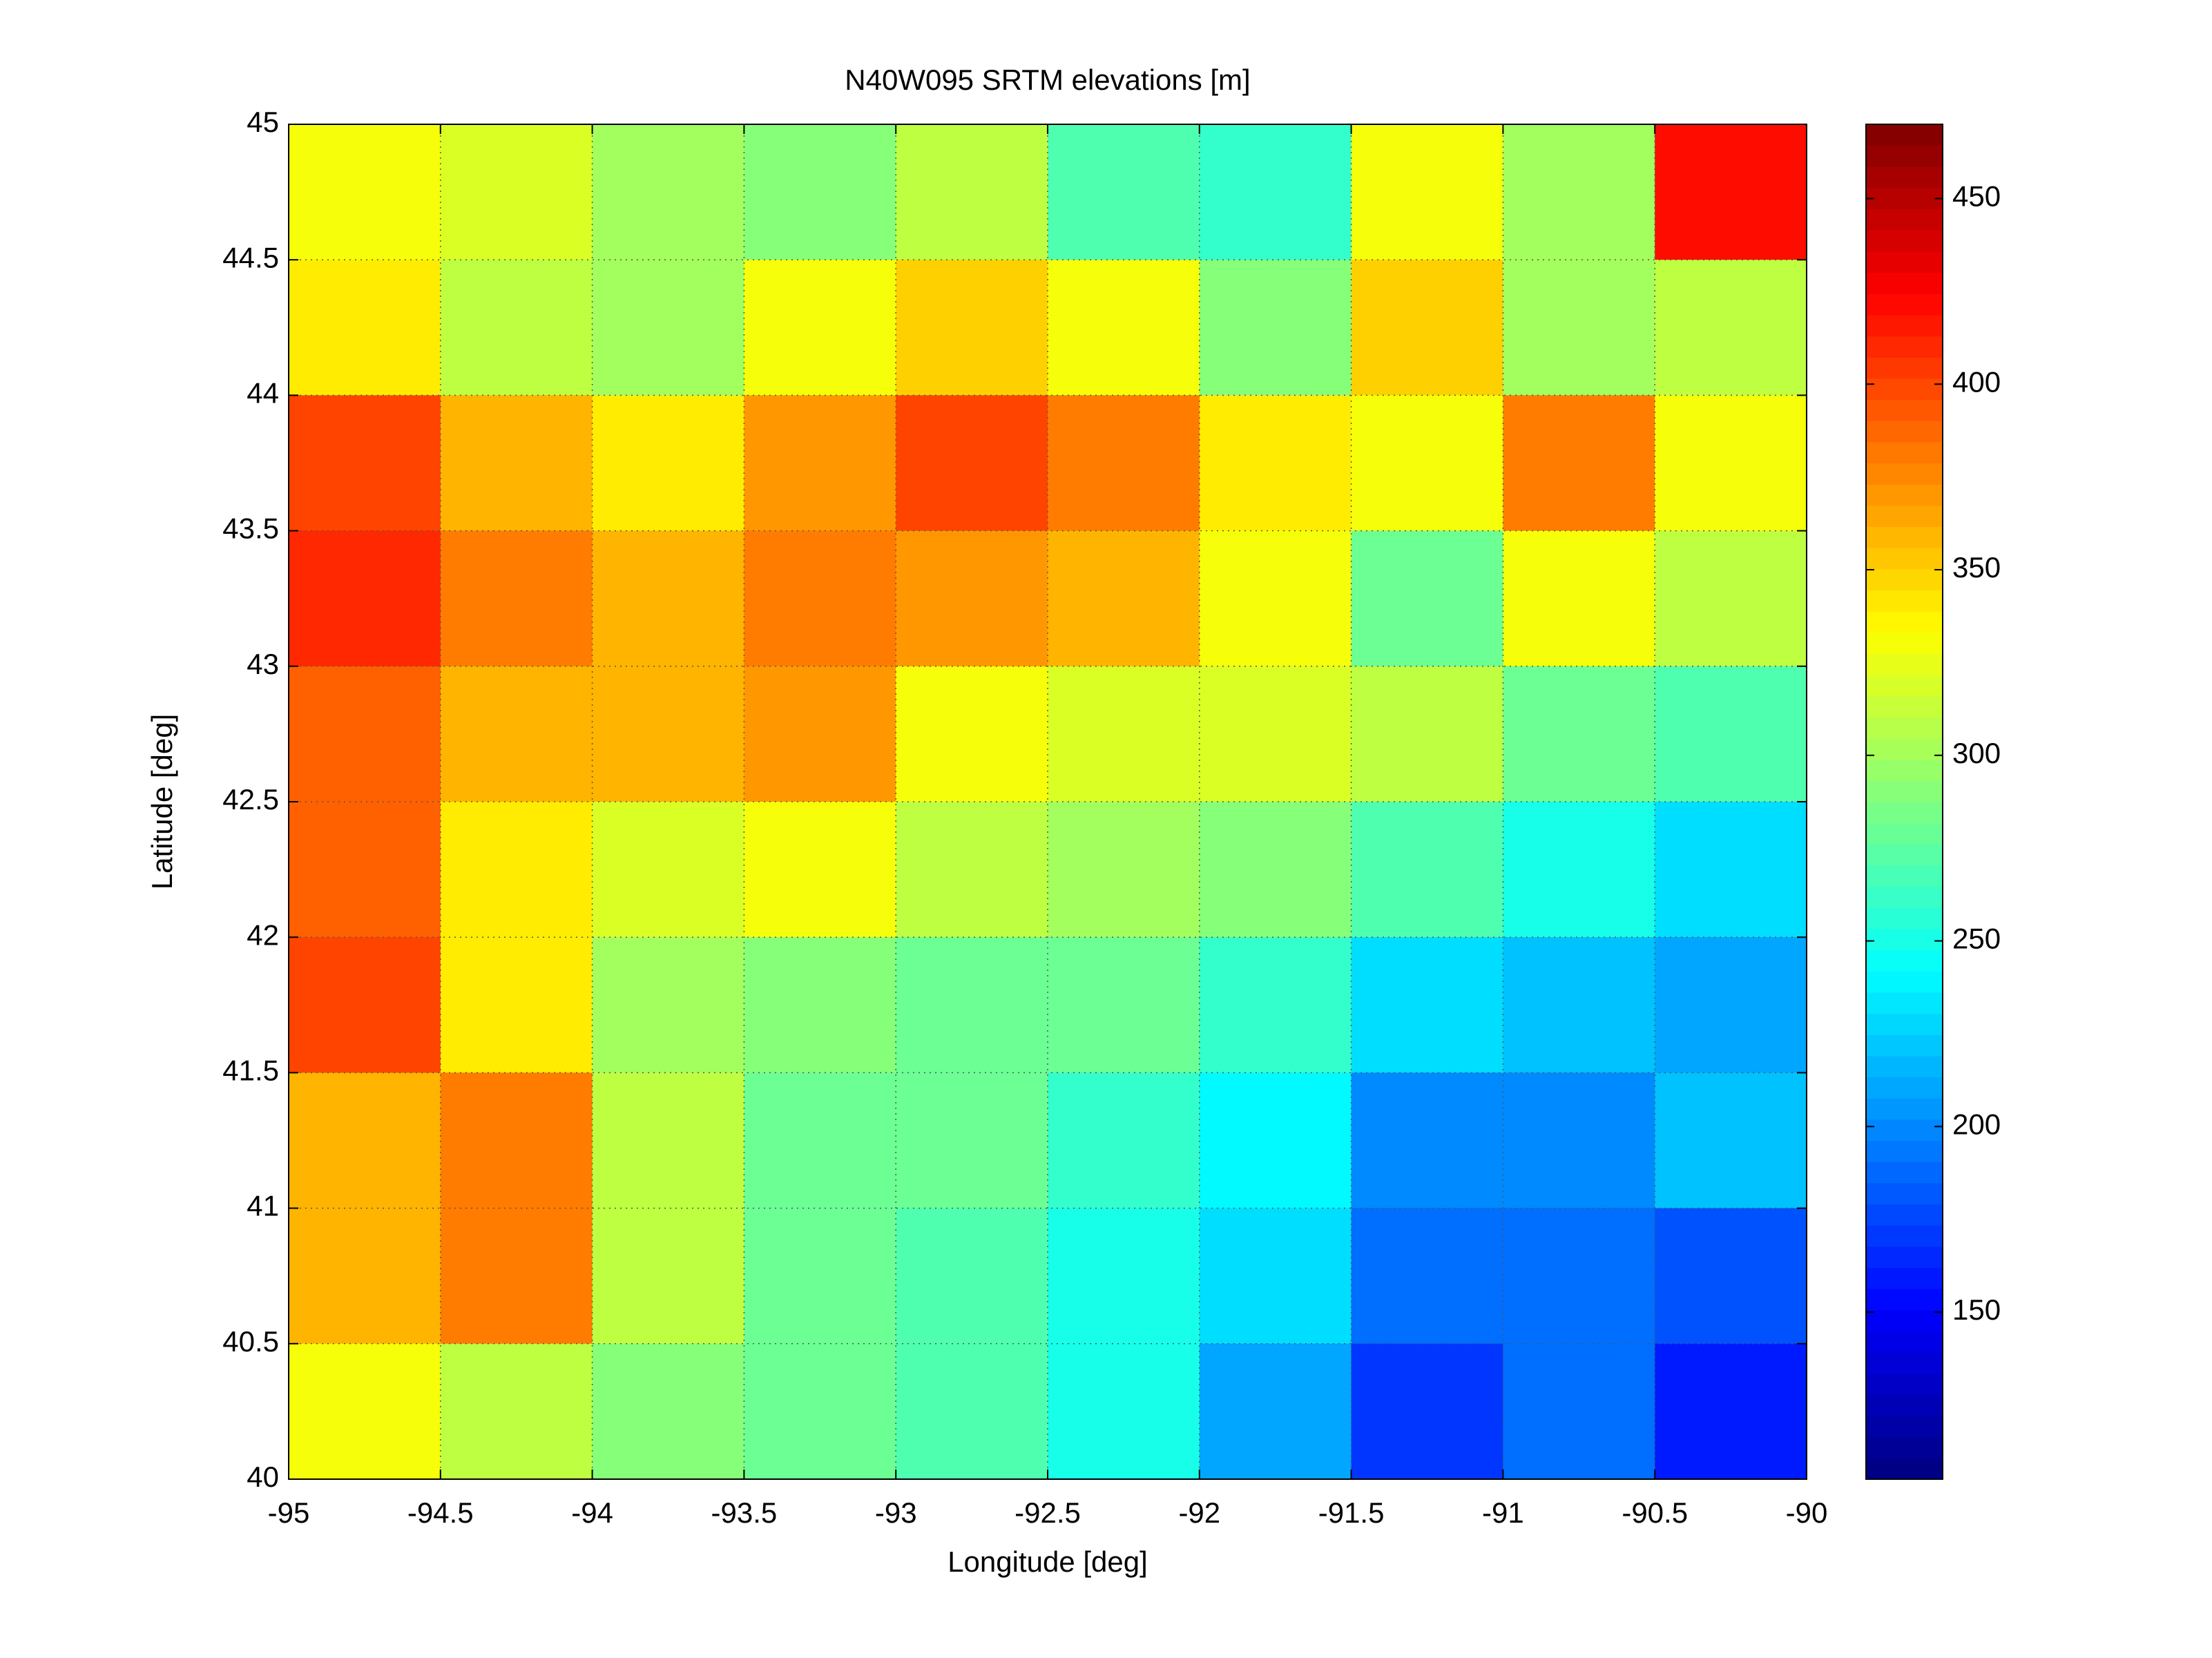 The image size is (2212, 1658). What do you see at coordinates (1048, 1561) in the screenshot?
I see `x-axis-label: Longitude [deg]` at bounding box center [1048, 1561].